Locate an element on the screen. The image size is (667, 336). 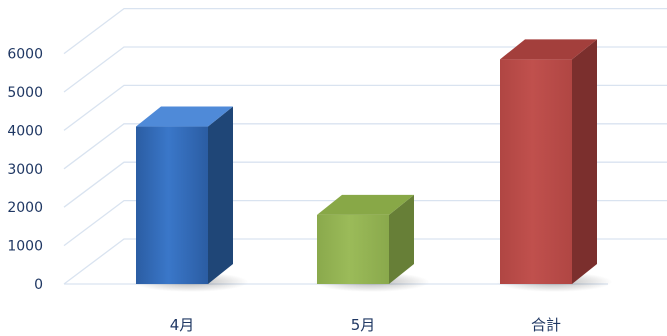
y-tick-label-6000: 6000 is located at coordinates (25, 55).